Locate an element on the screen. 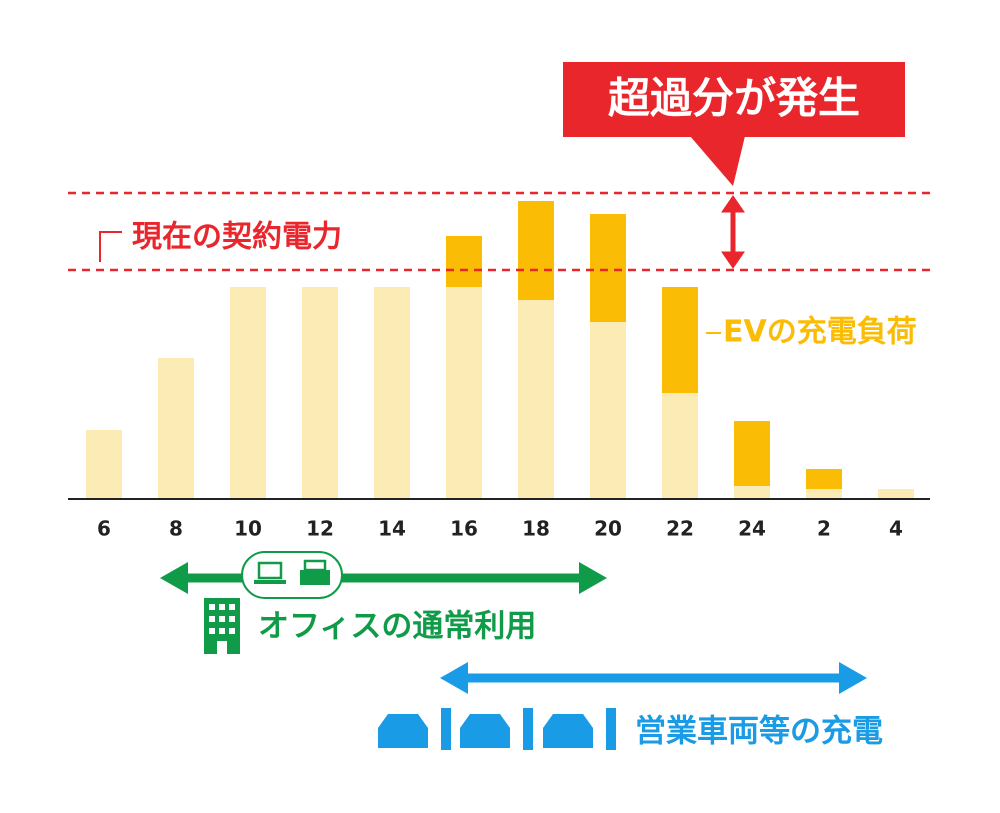  x-tick-label: 22 is located at coordinates (680, 529).